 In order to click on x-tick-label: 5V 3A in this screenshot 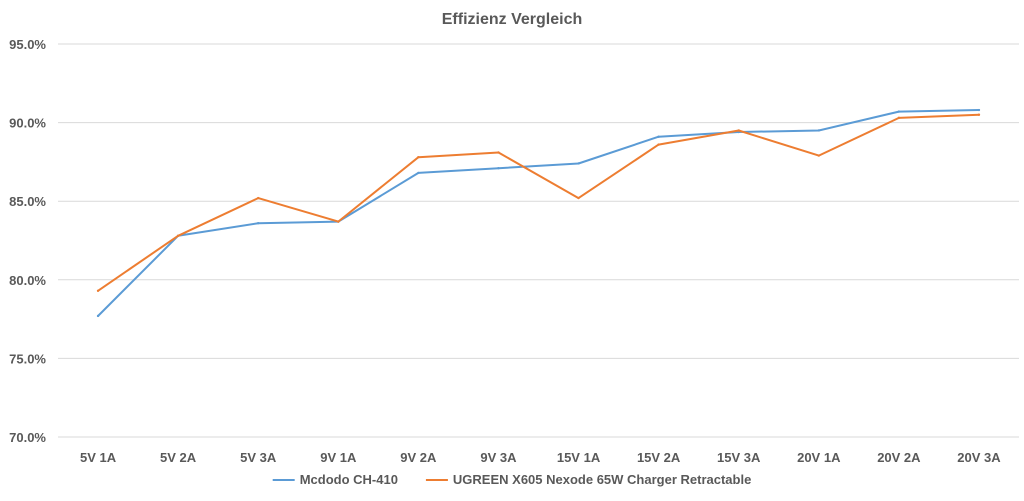, I will do `click(258, 457)`.